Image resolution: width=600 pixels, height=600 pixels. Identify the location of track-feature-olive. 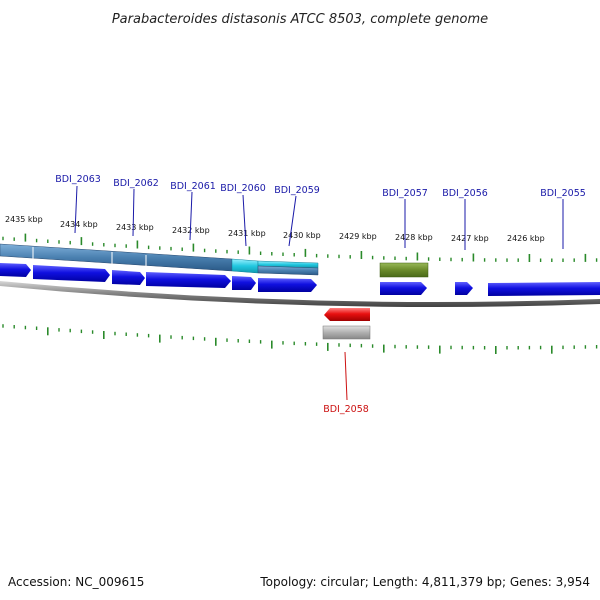
(404, 270).